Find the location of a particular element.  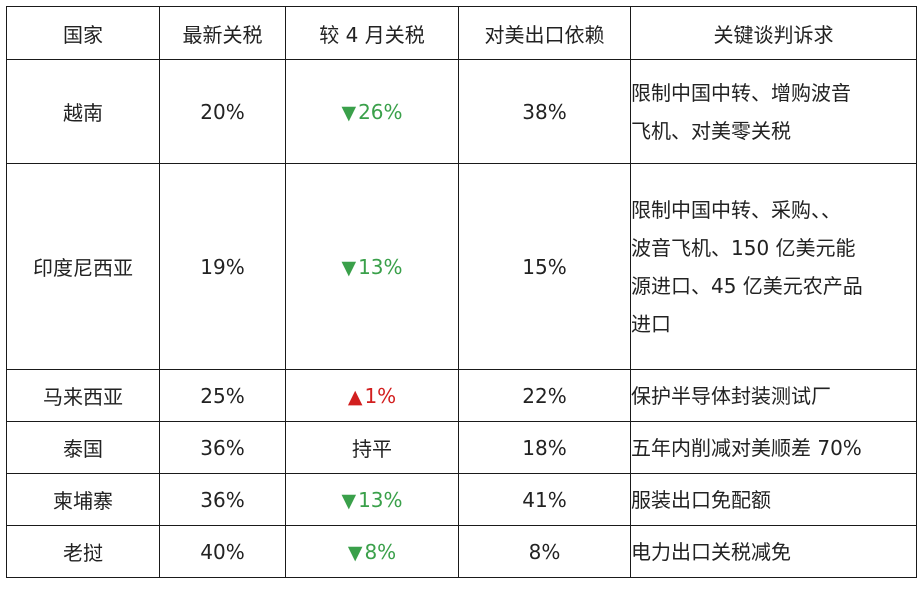

tariff-cell: 19% is located at coordinates (222, 266).